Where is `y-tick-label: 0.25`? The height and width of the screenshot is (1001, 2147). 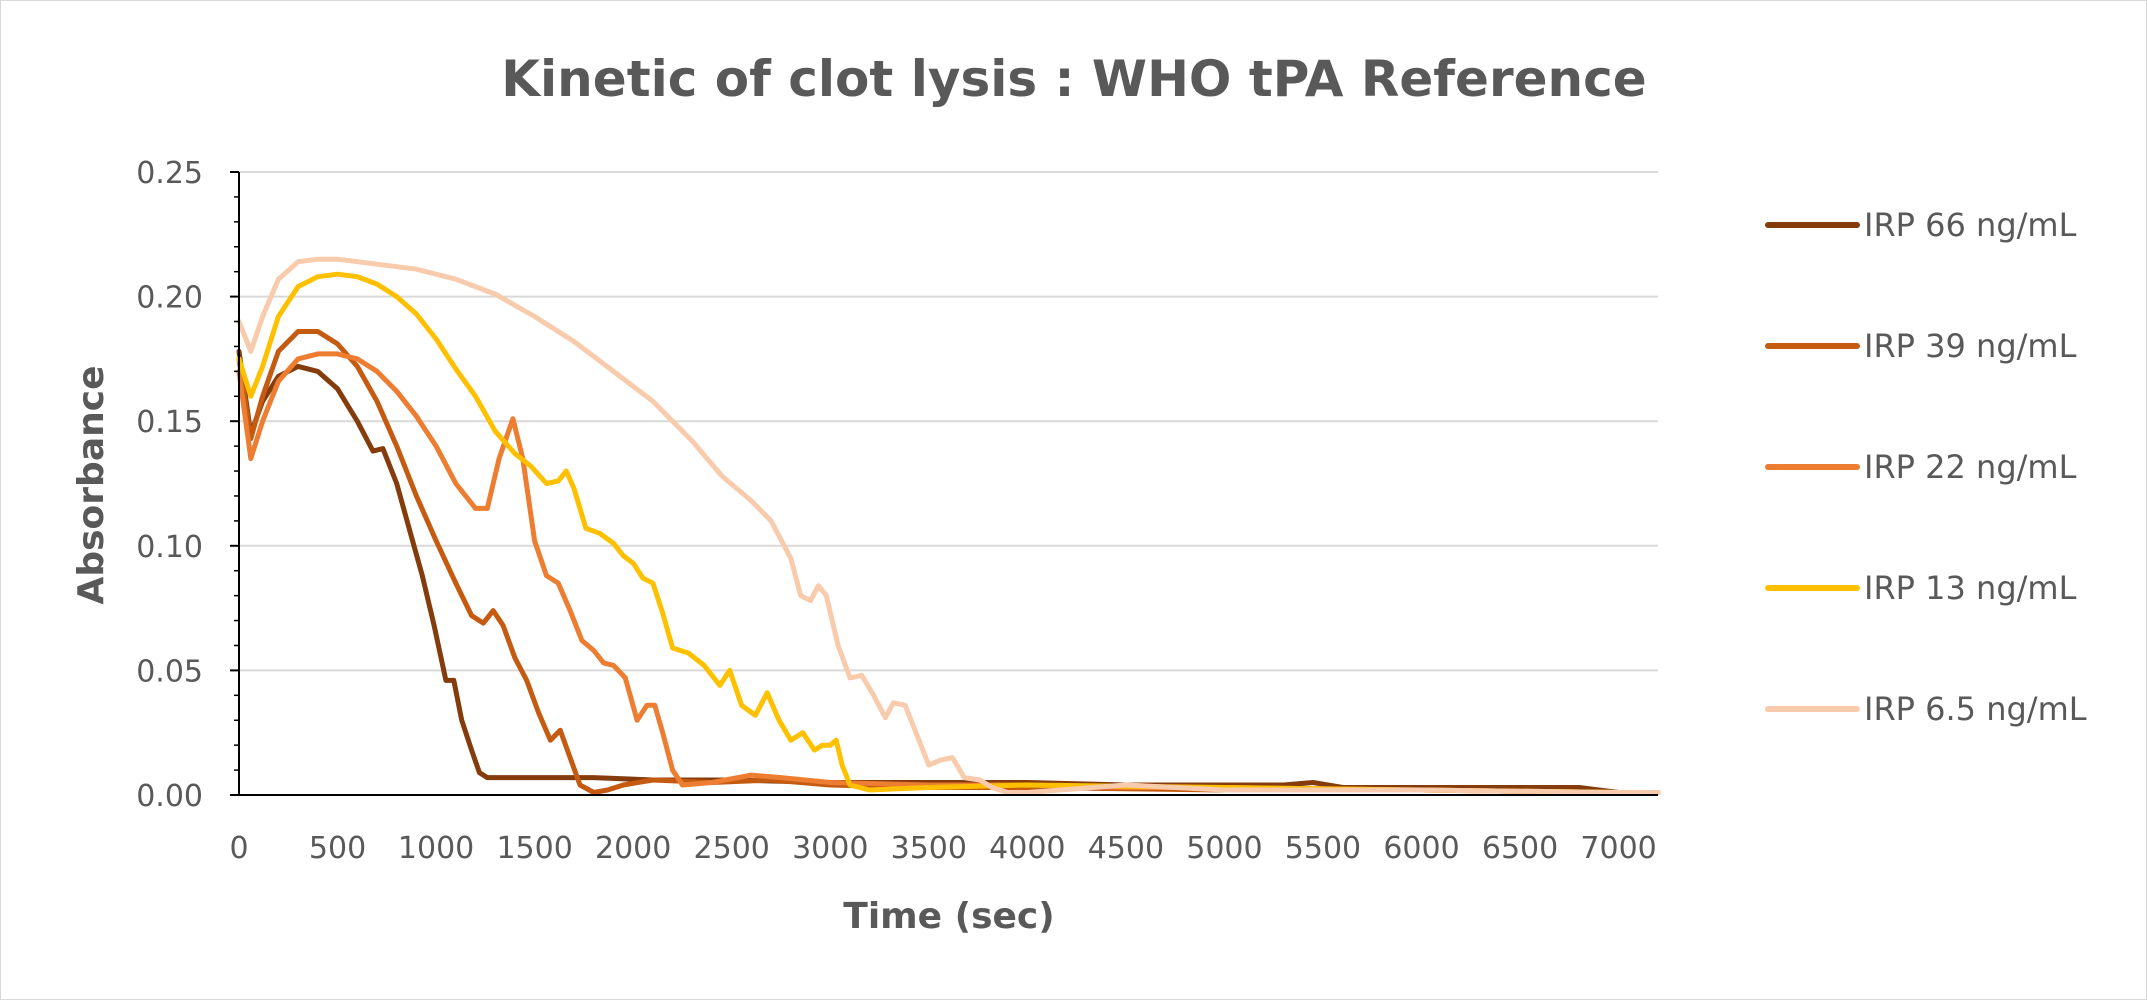 y-tick-label: 0.25 is located at coordinates (169, 173).